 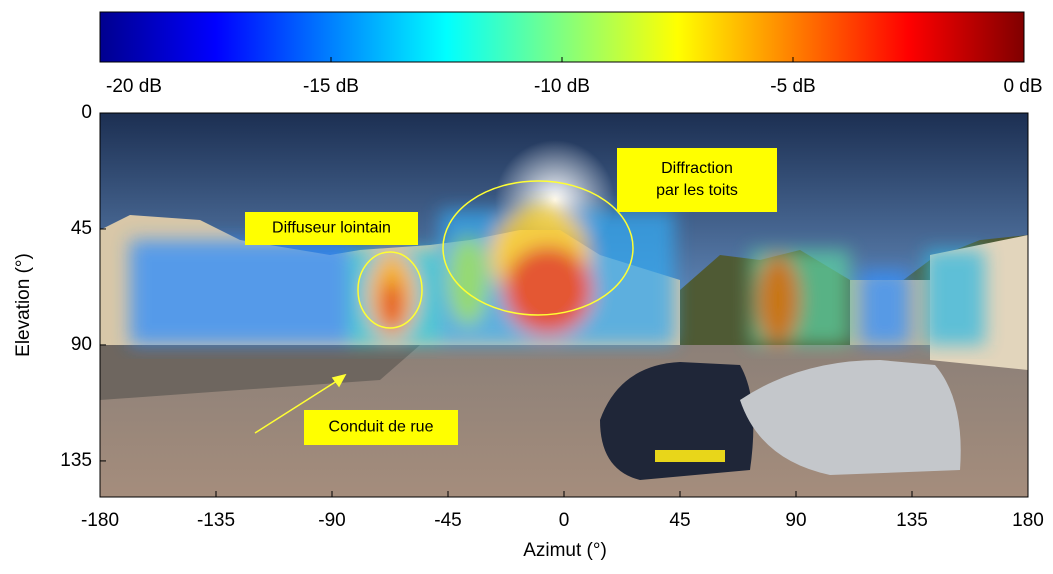 I want to click on x-tick-label: -135, so click(x=216, y=520).